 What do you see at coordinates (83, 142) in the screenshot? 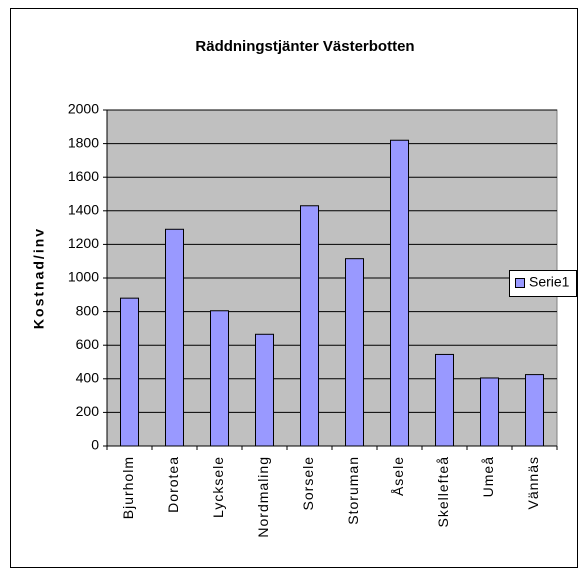
I see `y-tick-label: 1800` at bounding box center [83, 142].